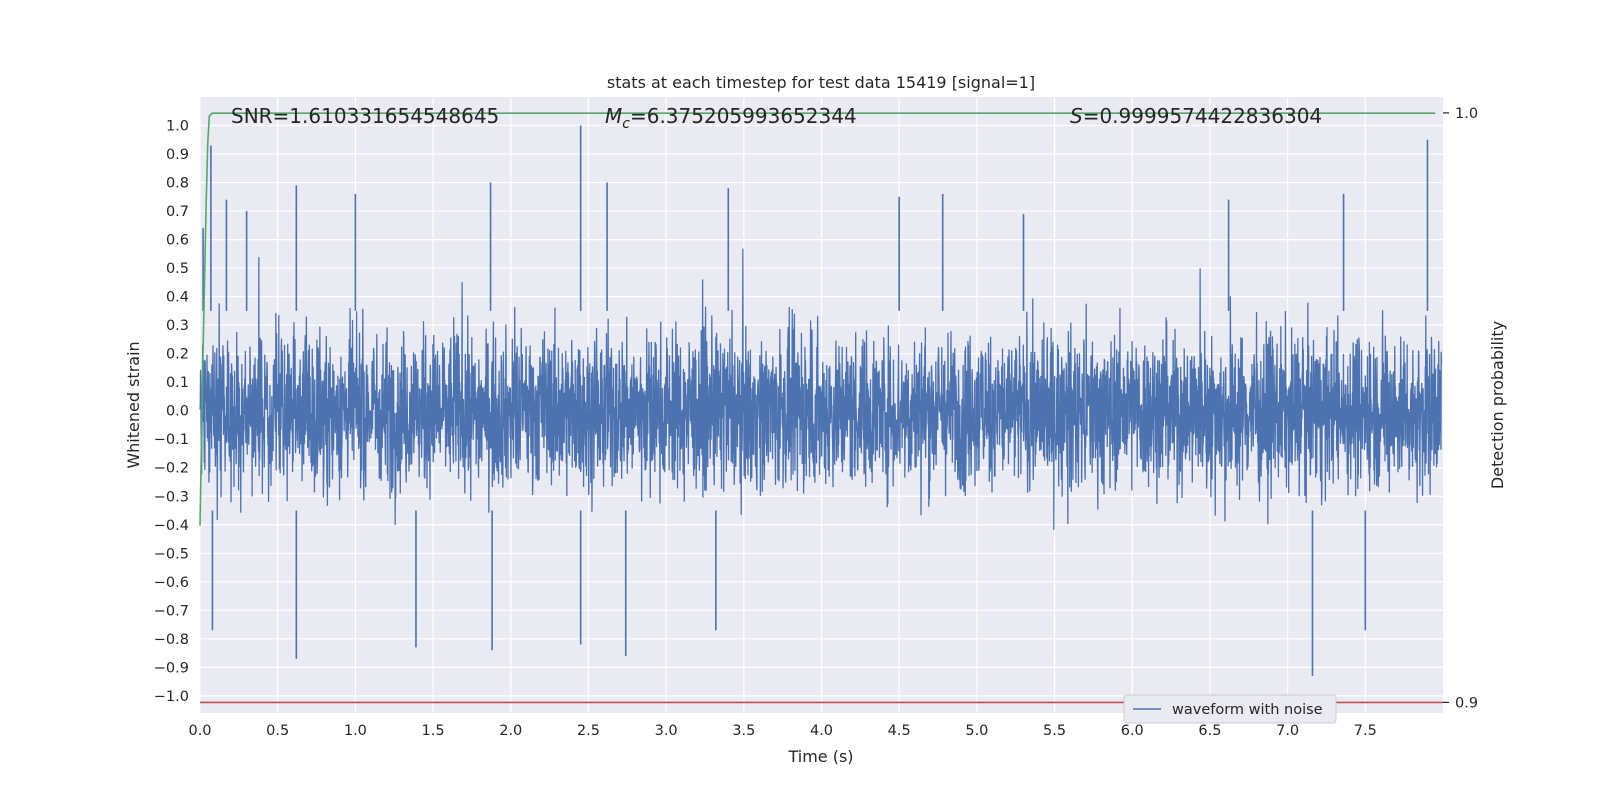 Image resolution: width=1600 pixels, height=800 pixels. What do you see at coordinates (626, 124) in the screenshot?
I see `chirp-mass-subscript: c` at bounding box center [626, 124].